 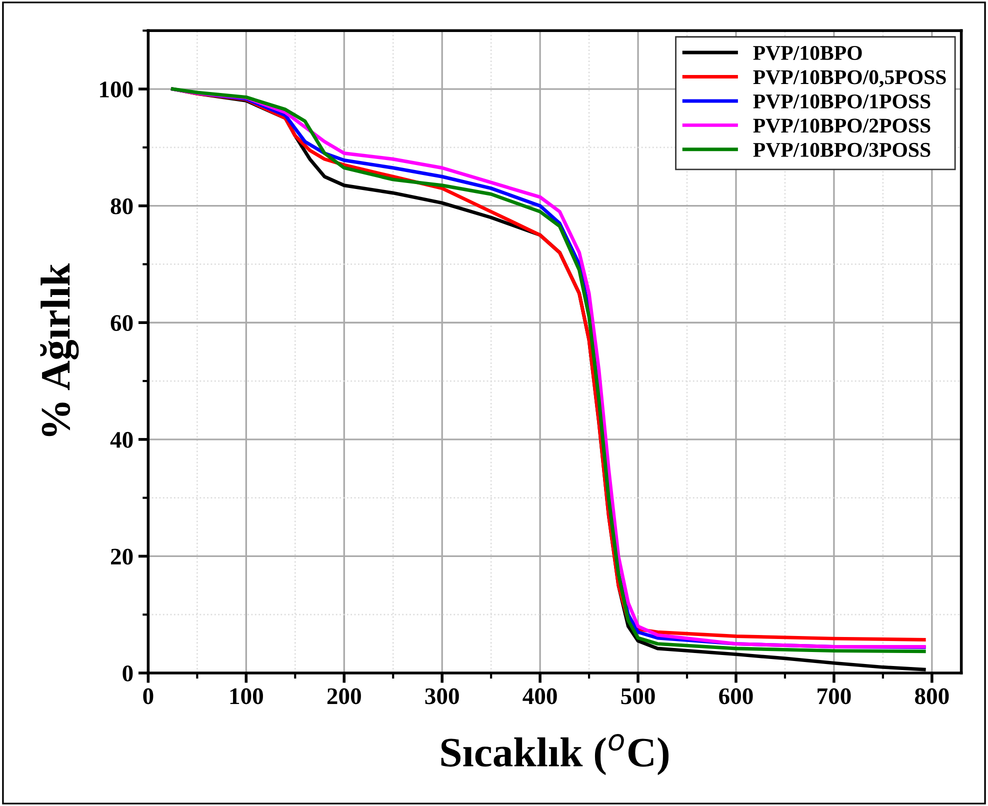 What do you see at coordinates (121, 440) in the screenshot?
I see `y-tick-label: 40` at bounding box center [121, 440].